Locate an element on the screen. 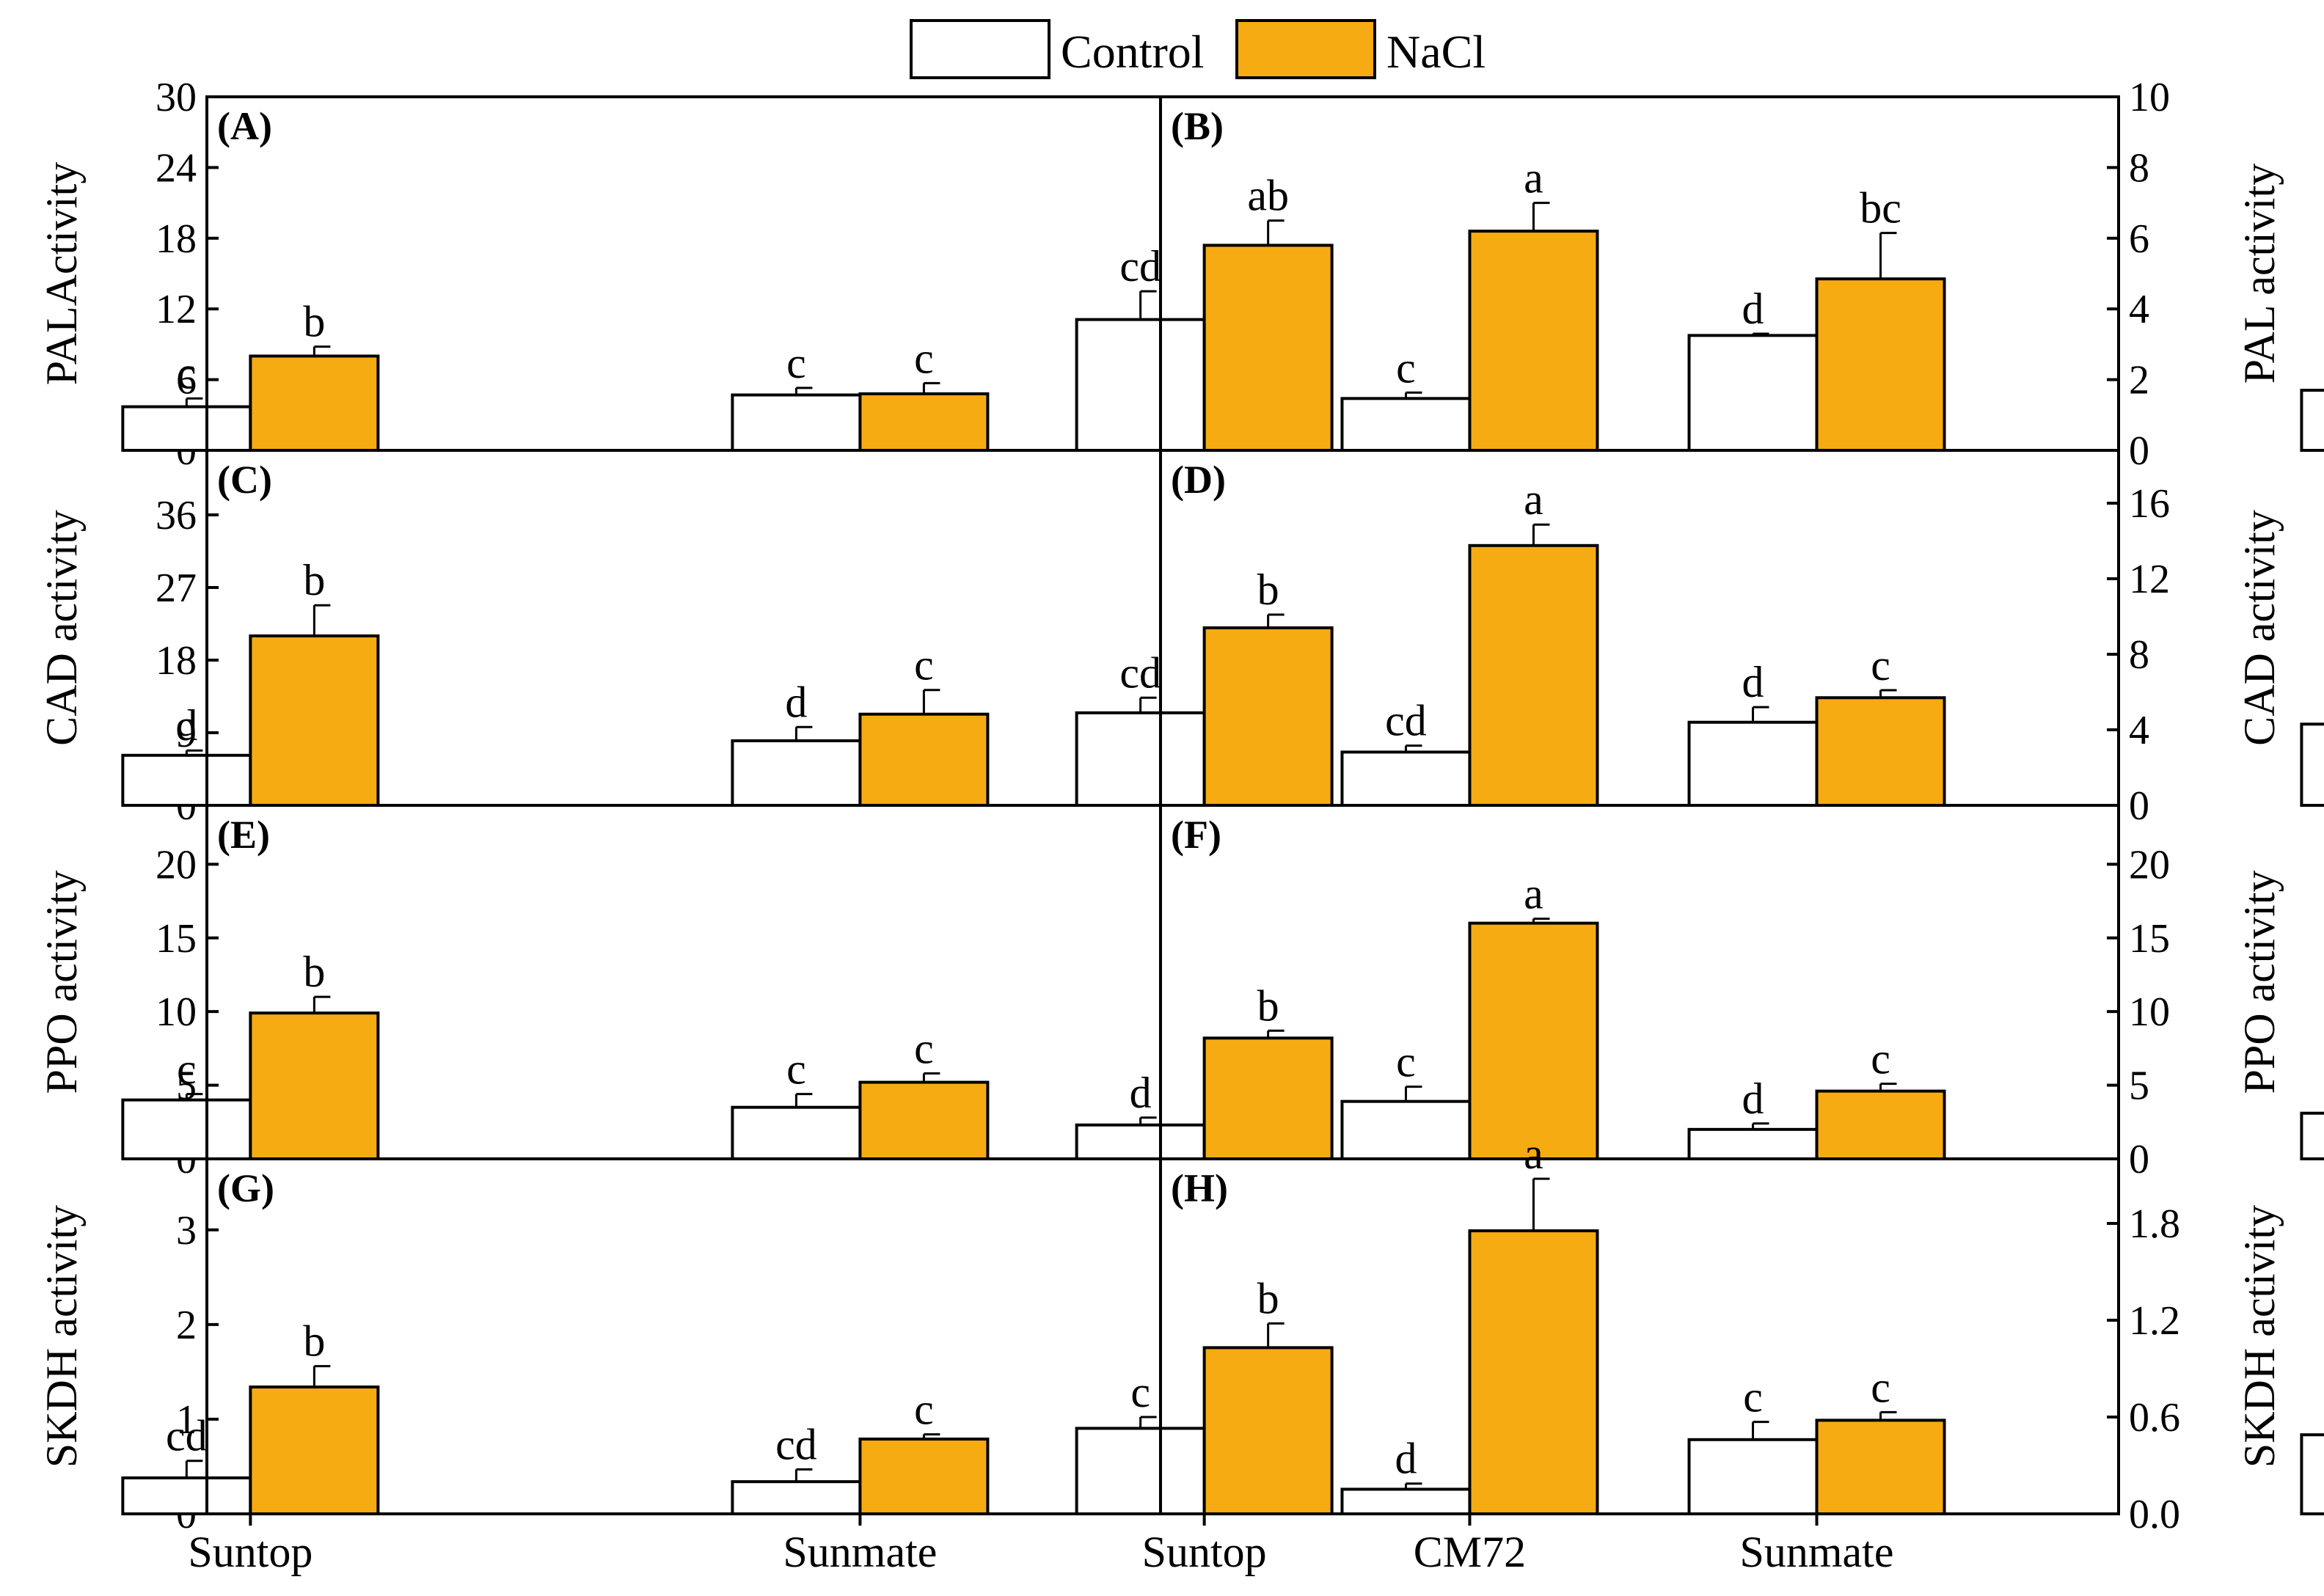 This screenshot has width=2324, height=1596. panel-label: (B) is located at coordinates (1197, 126).